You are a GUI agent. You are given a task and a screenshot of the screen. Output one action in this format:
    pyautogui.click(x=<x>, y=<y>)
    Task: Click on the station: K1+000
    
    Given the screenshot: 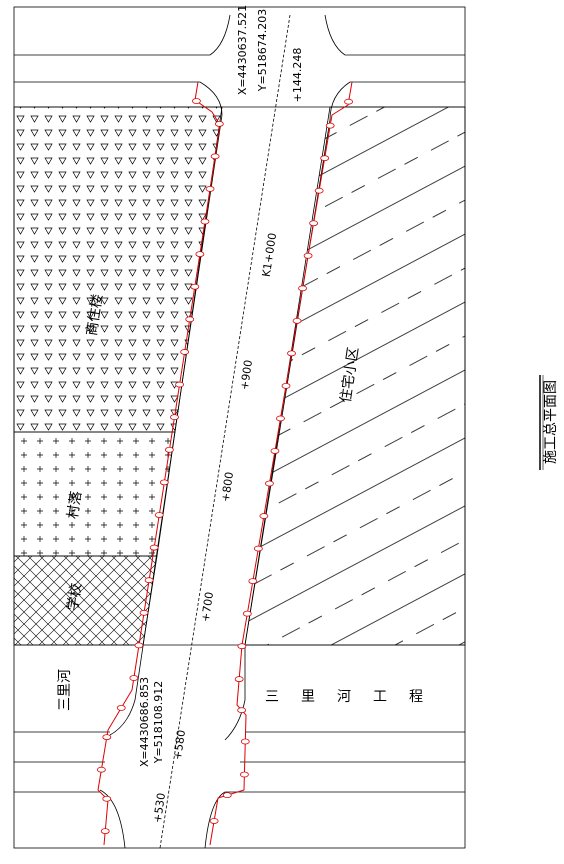 What is the action you would take?
    pyautogui.click(x=269, y=255)
    